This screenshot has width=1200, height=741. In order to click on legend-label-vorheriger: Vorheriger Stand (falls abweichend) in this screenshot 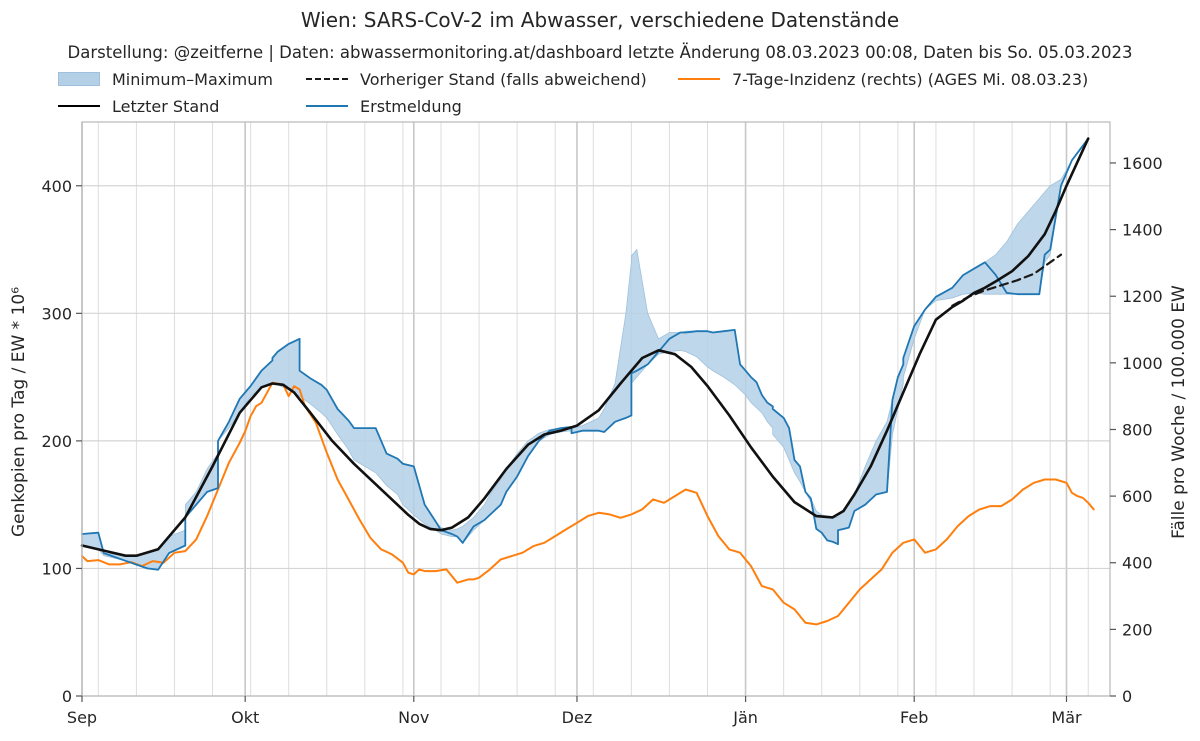, I will do `click(503, 79)`.